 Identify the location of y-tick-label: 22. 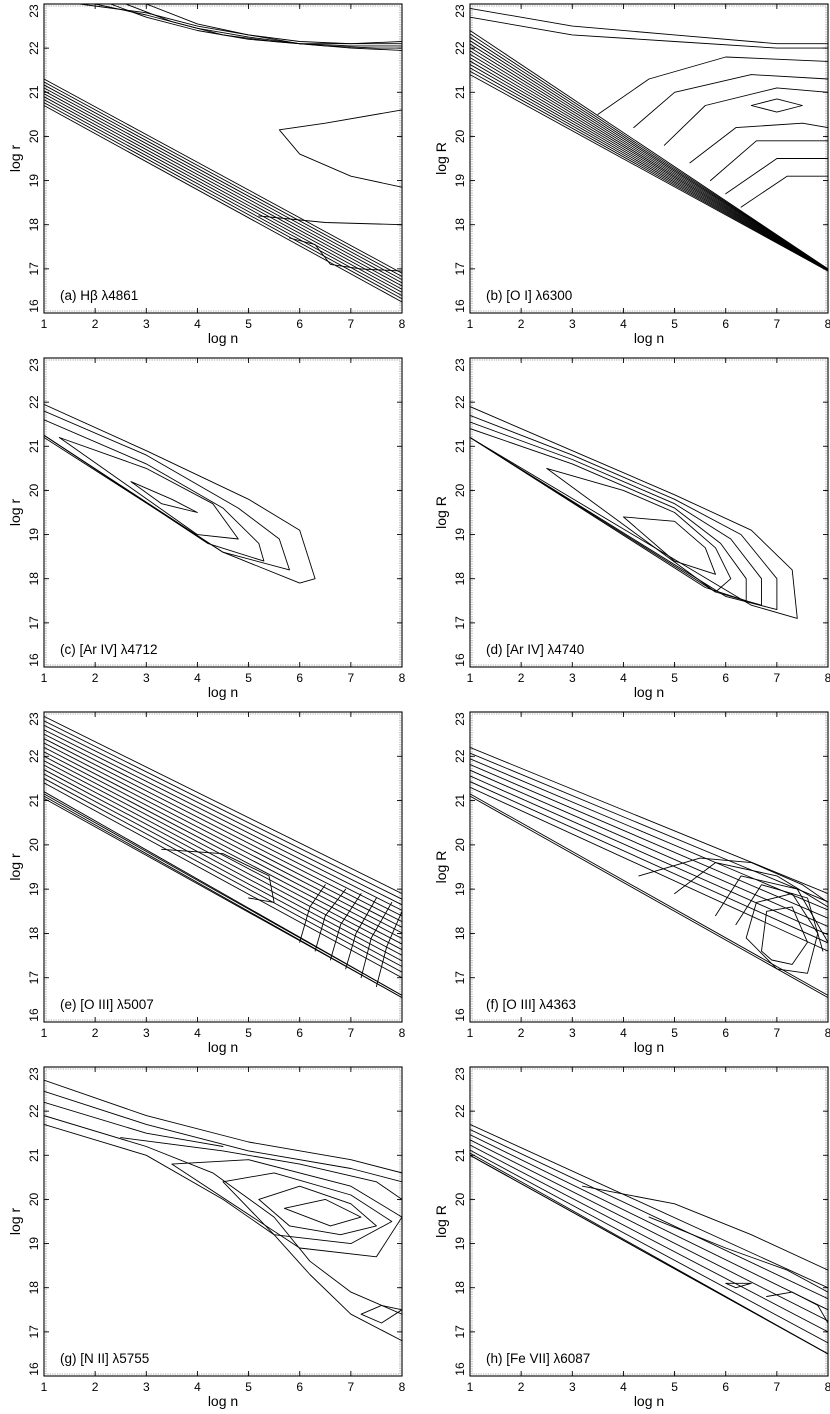
(460, 756).